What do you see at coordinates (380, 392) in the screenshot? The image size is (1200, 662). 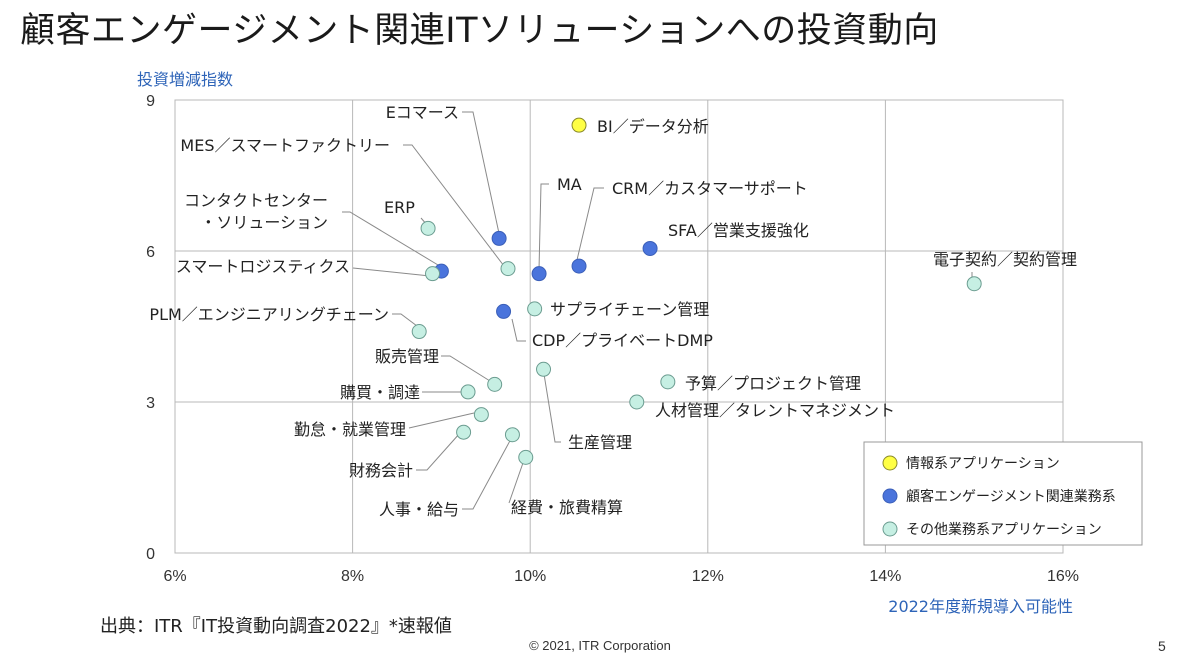 I see `point-label: 購買・調達` at bounding box center [380, 392].